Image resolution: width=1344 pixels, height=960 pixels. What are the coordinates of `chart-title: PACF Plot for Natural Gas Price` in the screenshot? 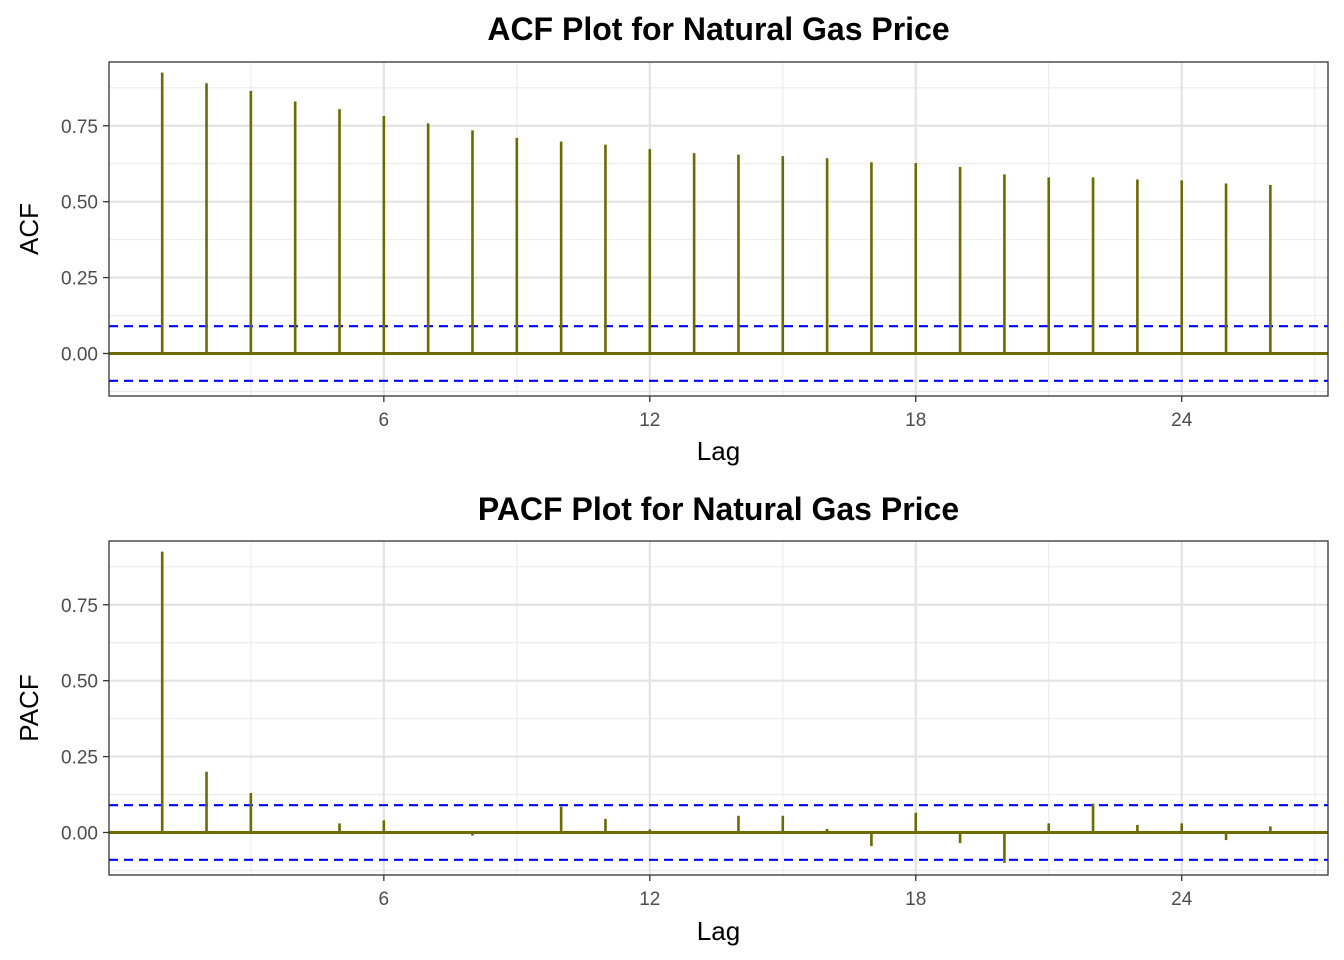 It's located at (718, 509).